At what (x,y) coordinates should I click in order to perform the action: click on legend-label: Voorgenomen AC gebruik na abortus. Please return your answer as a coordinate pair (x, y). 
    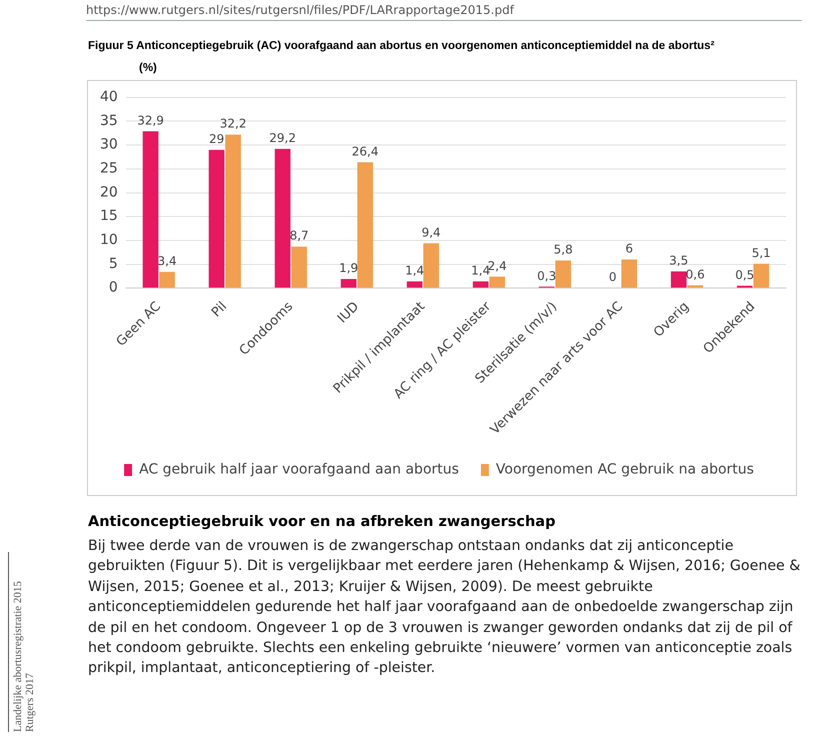
    Looking at the image, I should click on (625, 470).